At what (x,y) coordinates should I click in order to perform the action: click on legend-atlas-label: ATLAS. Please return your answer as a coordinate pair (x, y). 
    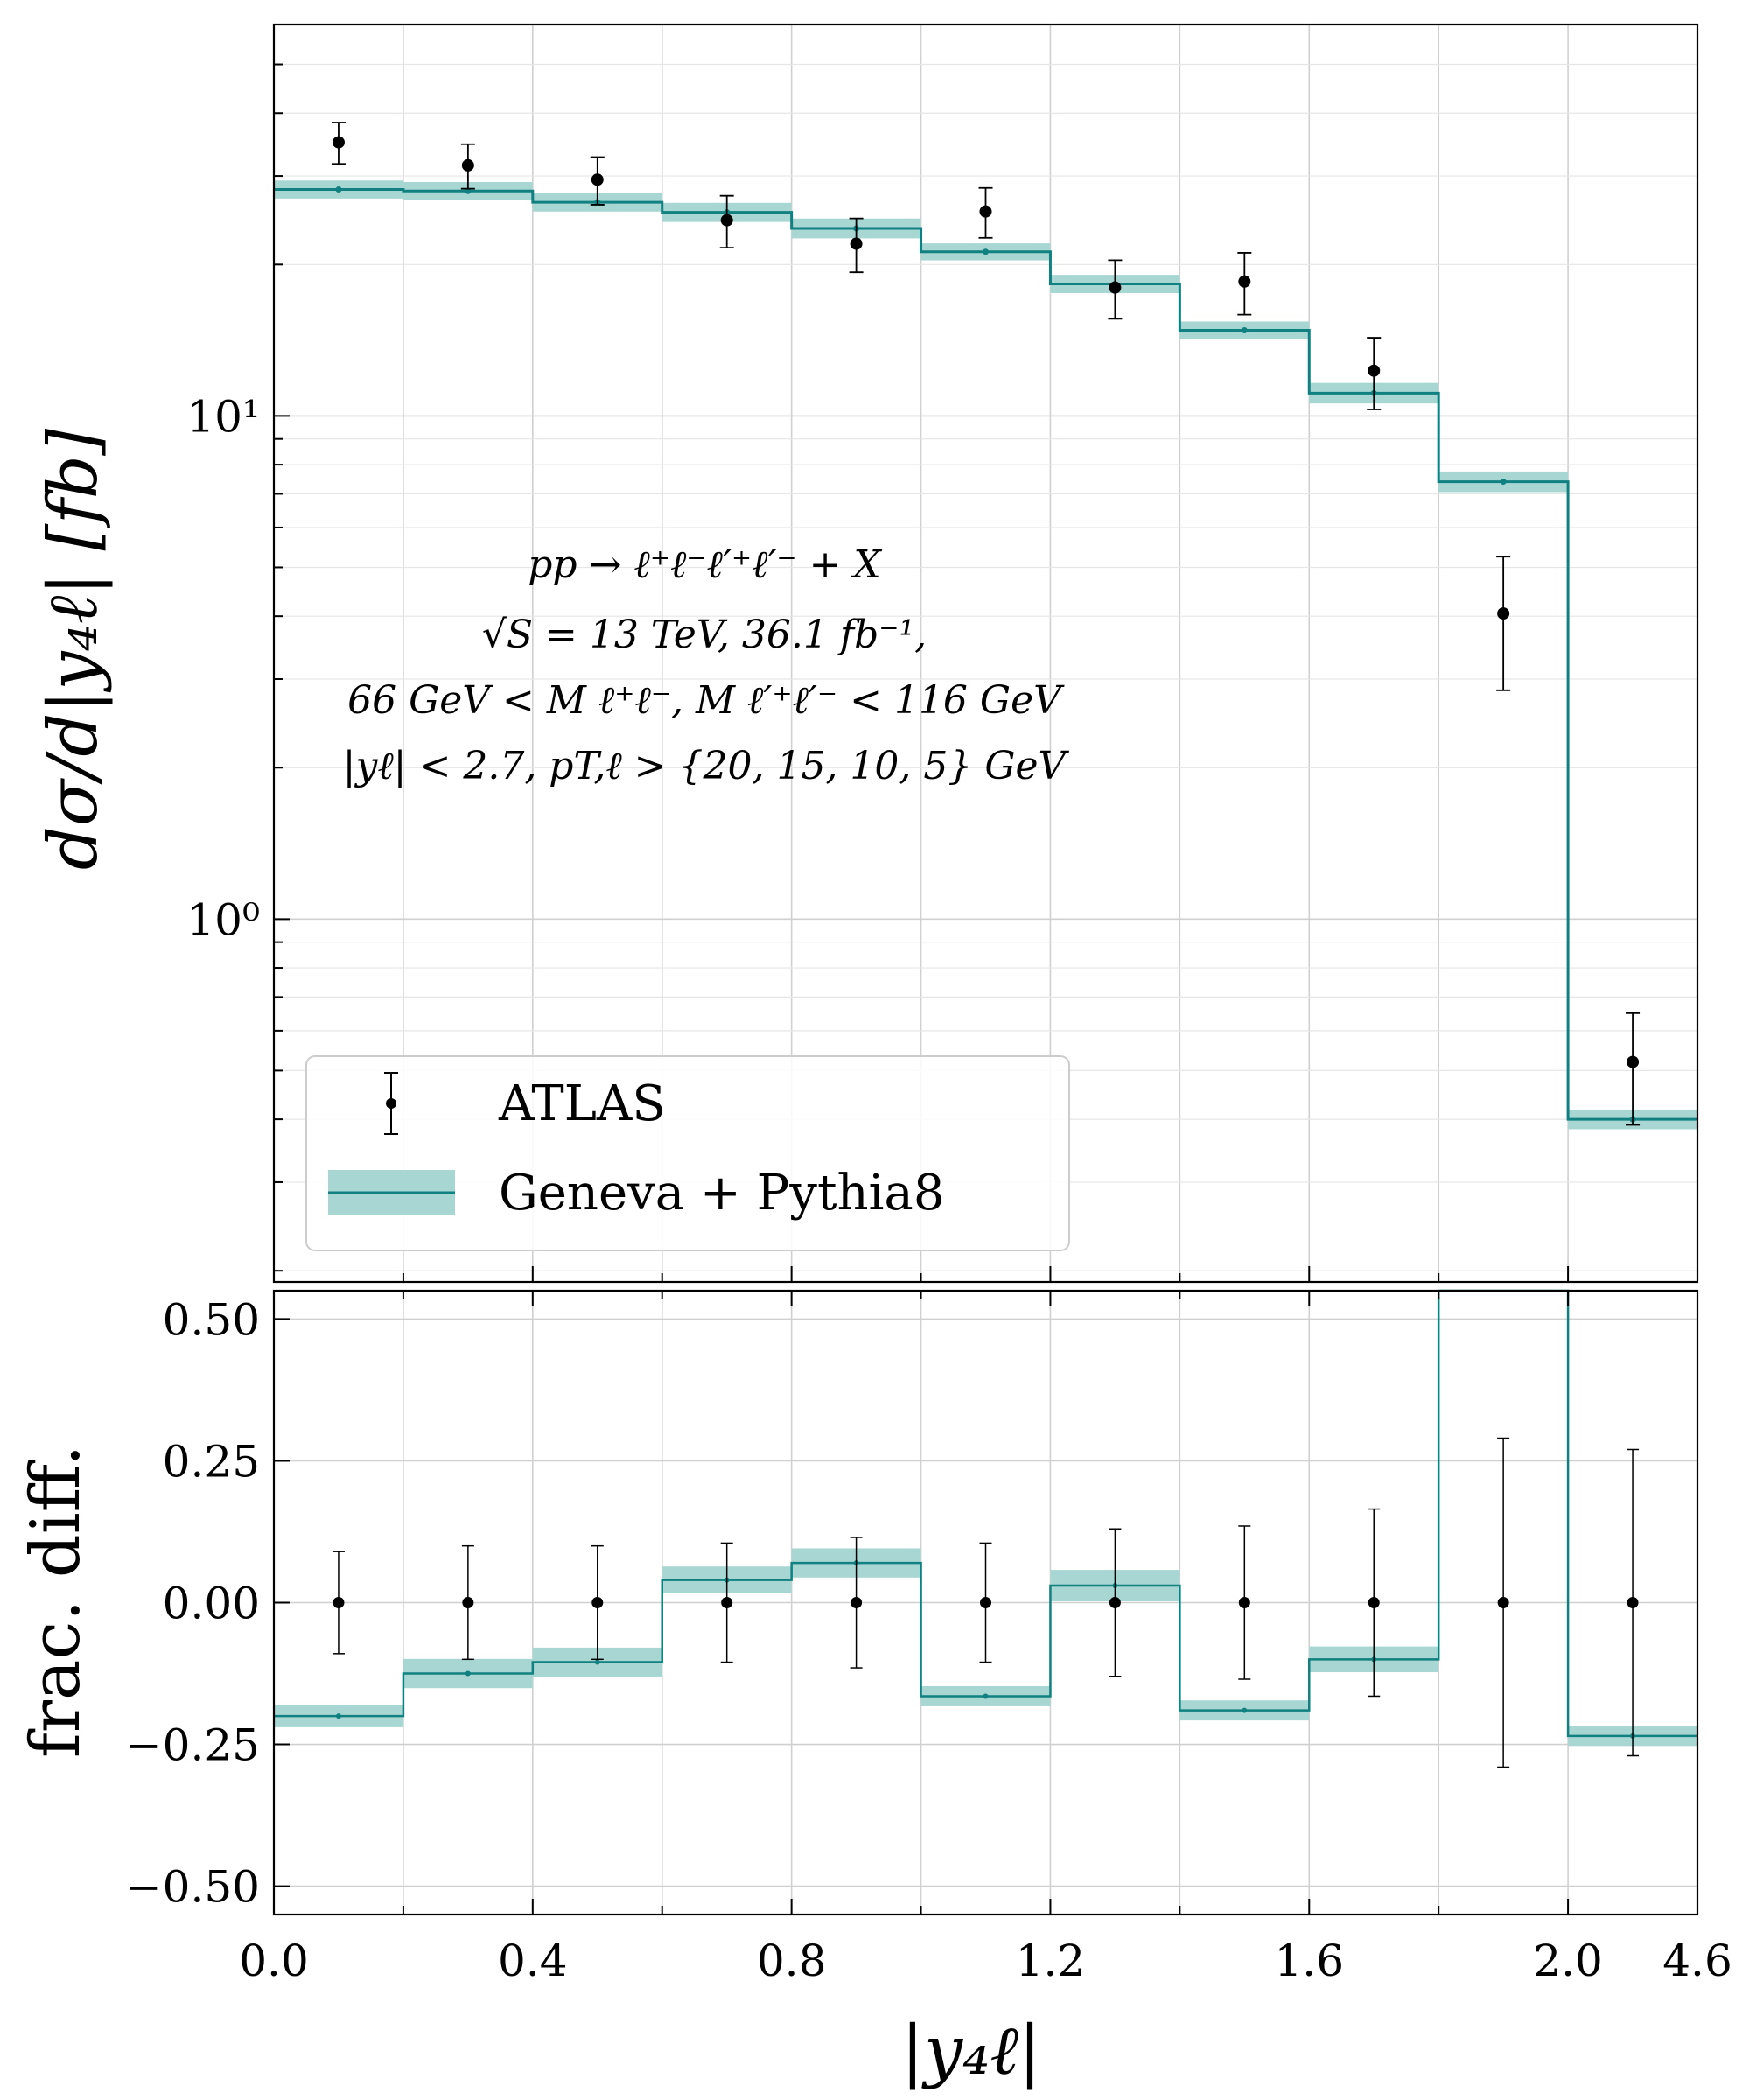
    Looking at the image, I should click on (582, 1103).